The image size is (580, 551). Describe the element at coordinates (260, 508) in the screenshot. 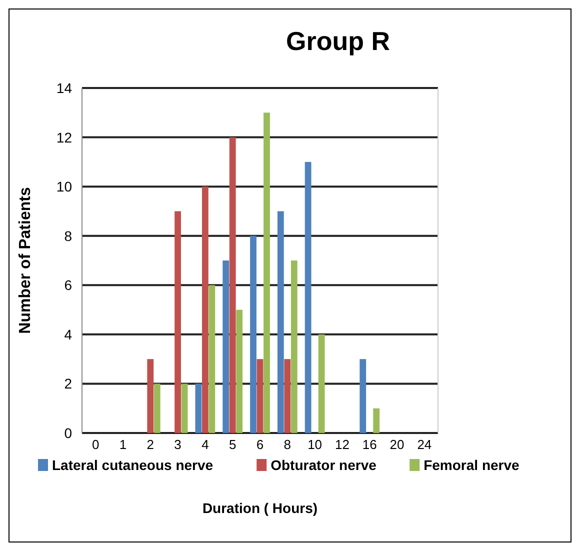

I see `x-axis-title: Duration ( Hours)` at that location.